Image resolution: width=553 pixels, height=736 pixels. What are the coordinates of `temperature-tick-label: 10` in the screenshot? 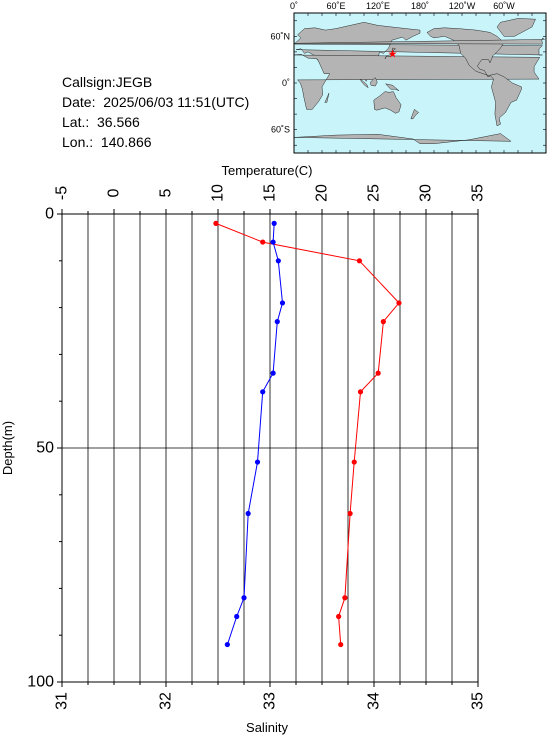 It's located at (218, 193).